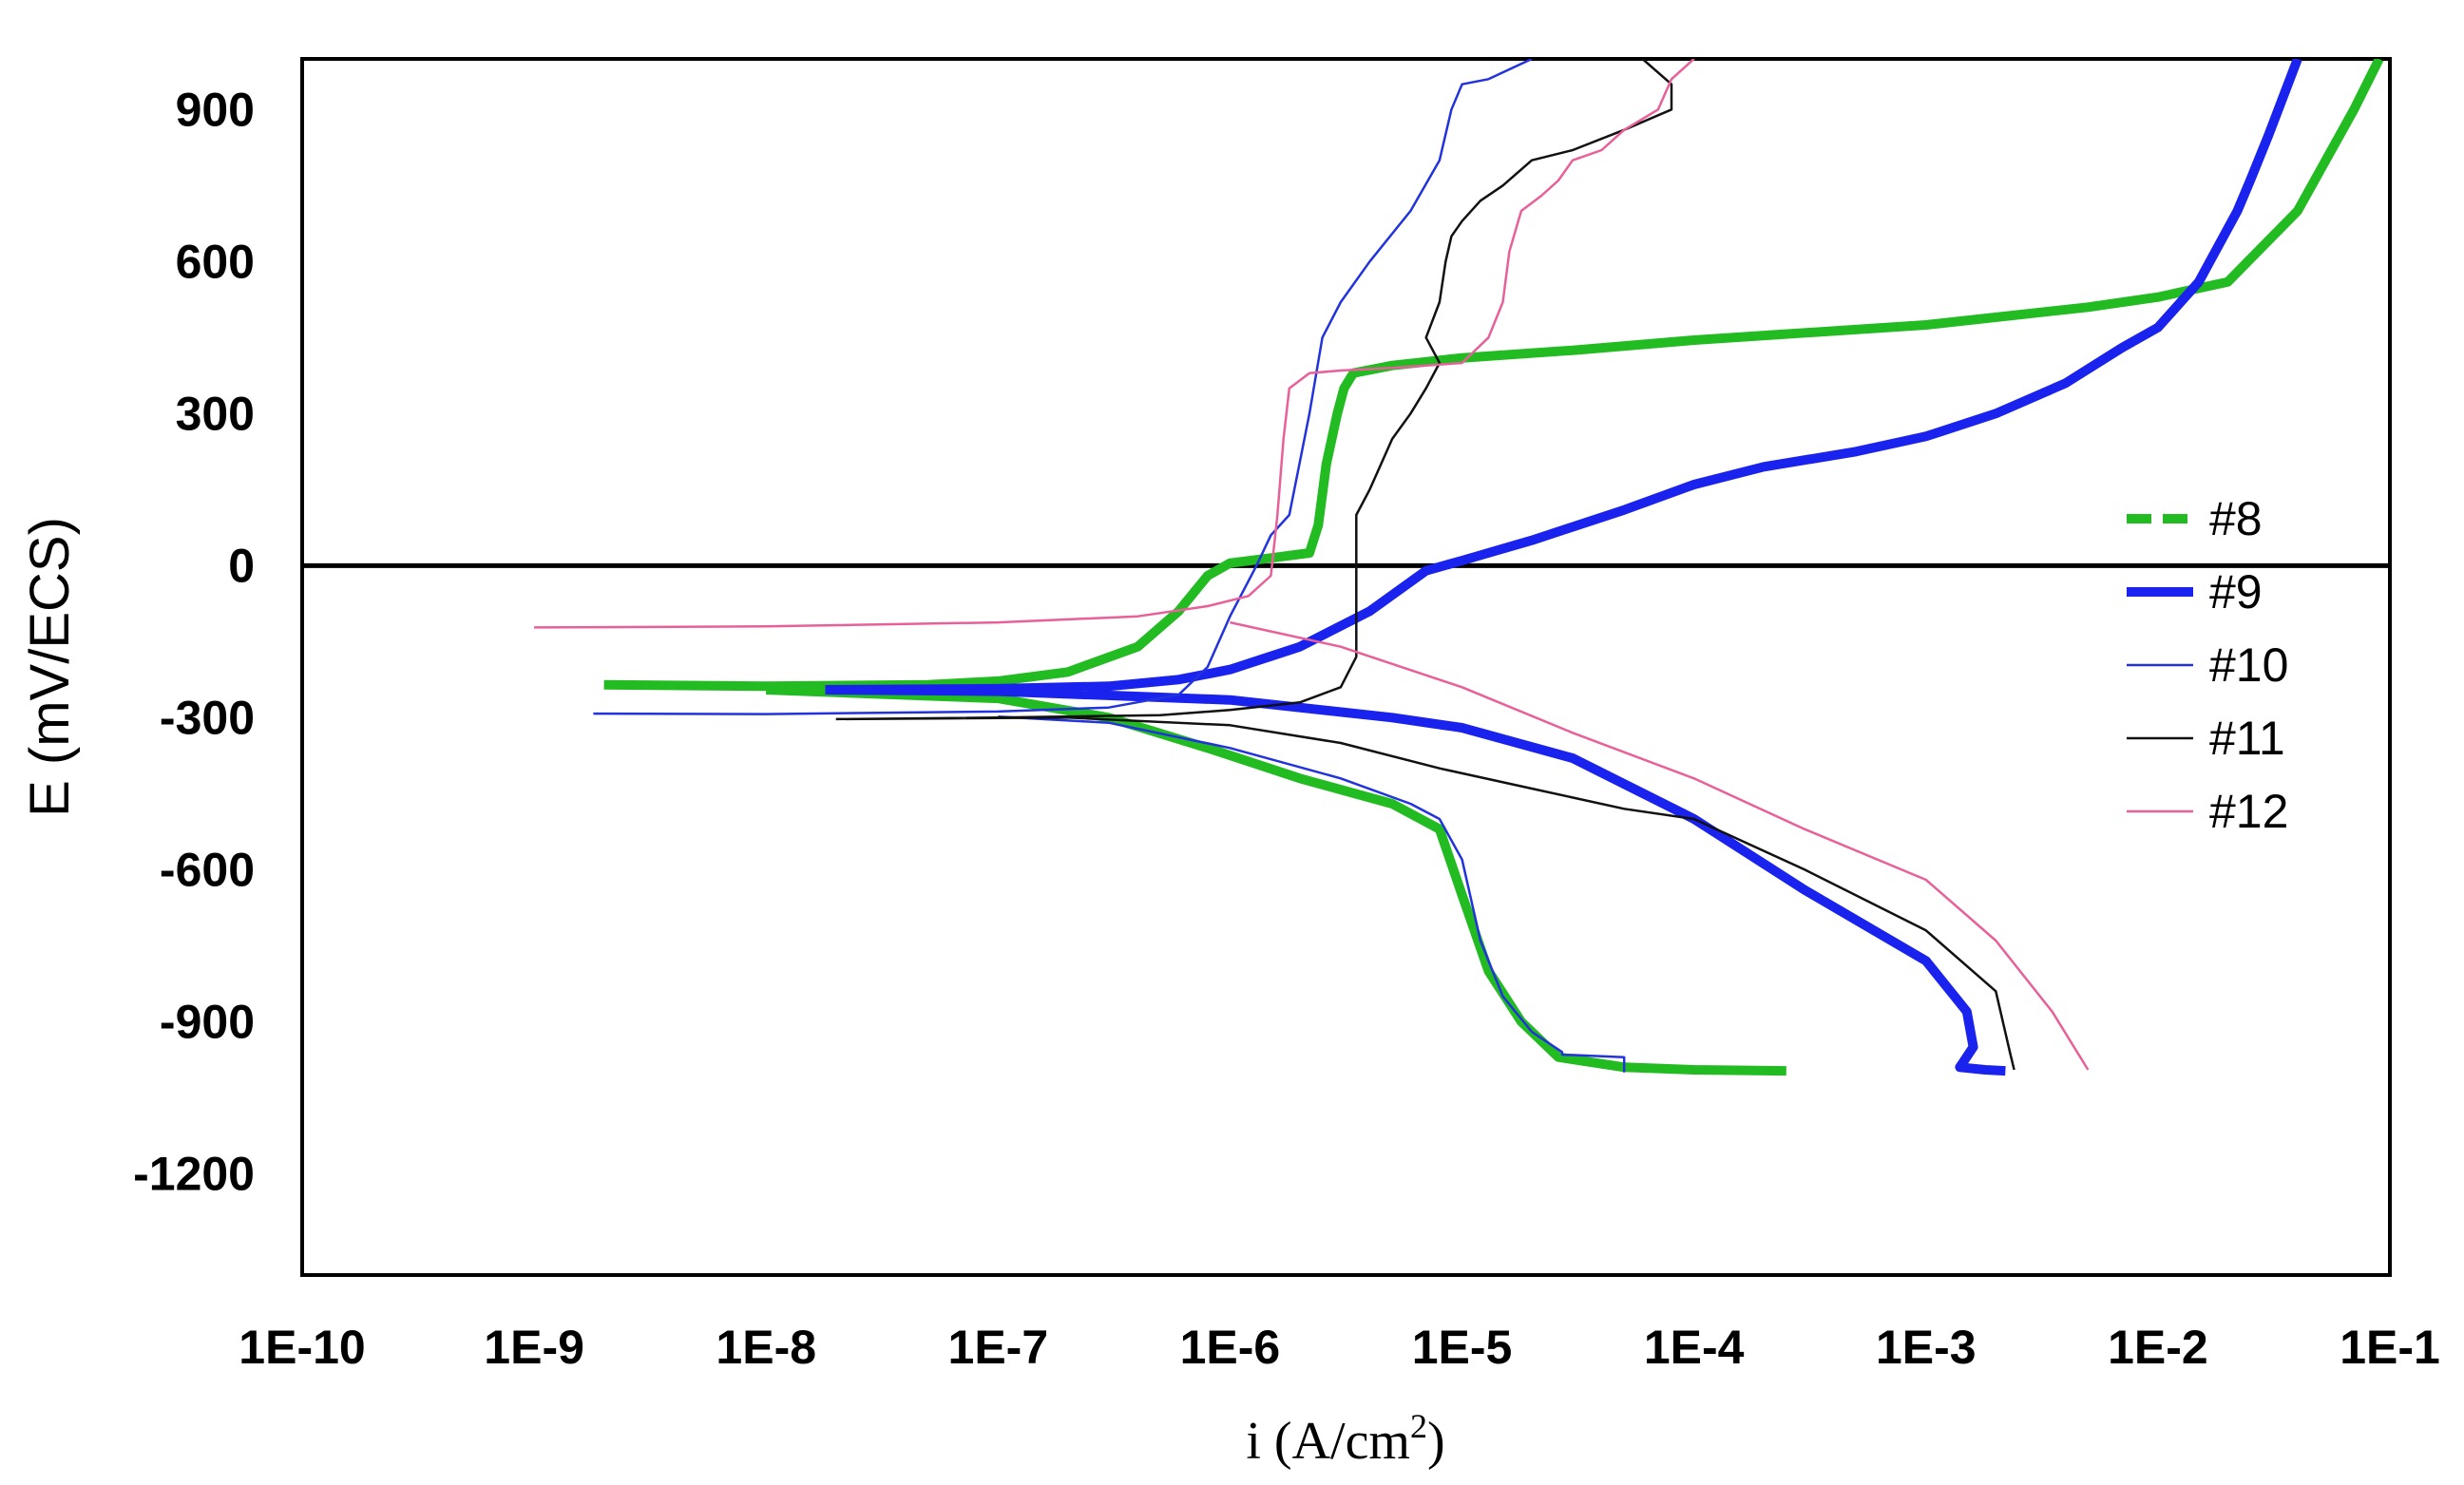 The image size is (2464, 1485). Describe the element at coordinates (2158, 1347) in the screenshot. I see `x-tick-label: 1E-2` at that location.